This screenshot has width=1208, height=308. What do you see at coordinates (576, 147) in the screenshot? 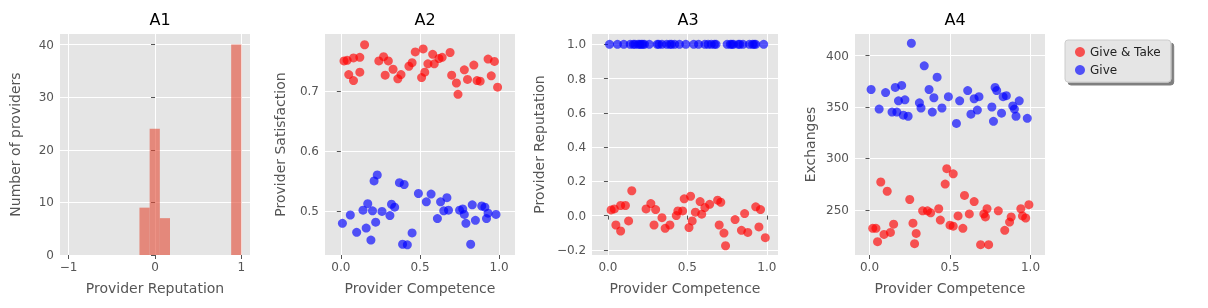
I see `y-tick-label: 0.4` at bounding box center [576, 147].